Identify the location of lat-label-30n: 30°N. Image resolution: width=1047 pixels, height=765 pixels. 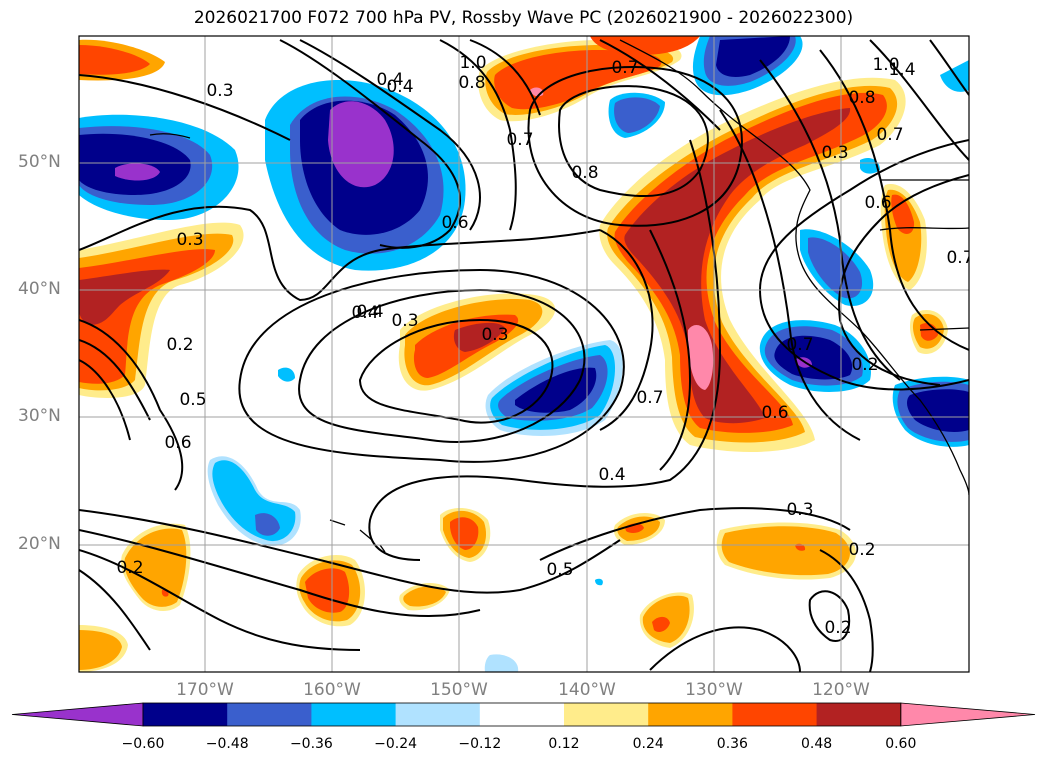
(39, 416).